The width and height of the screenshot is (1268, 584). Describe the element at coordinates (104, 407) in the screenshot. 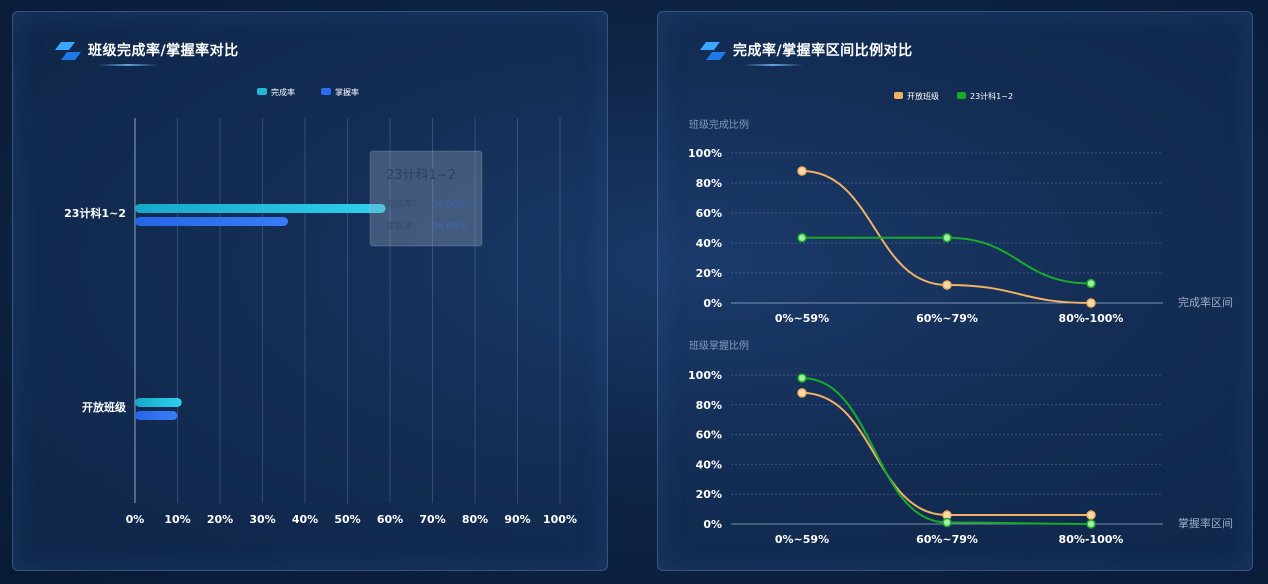

I see `y-category-label: 开放班级` at that location.